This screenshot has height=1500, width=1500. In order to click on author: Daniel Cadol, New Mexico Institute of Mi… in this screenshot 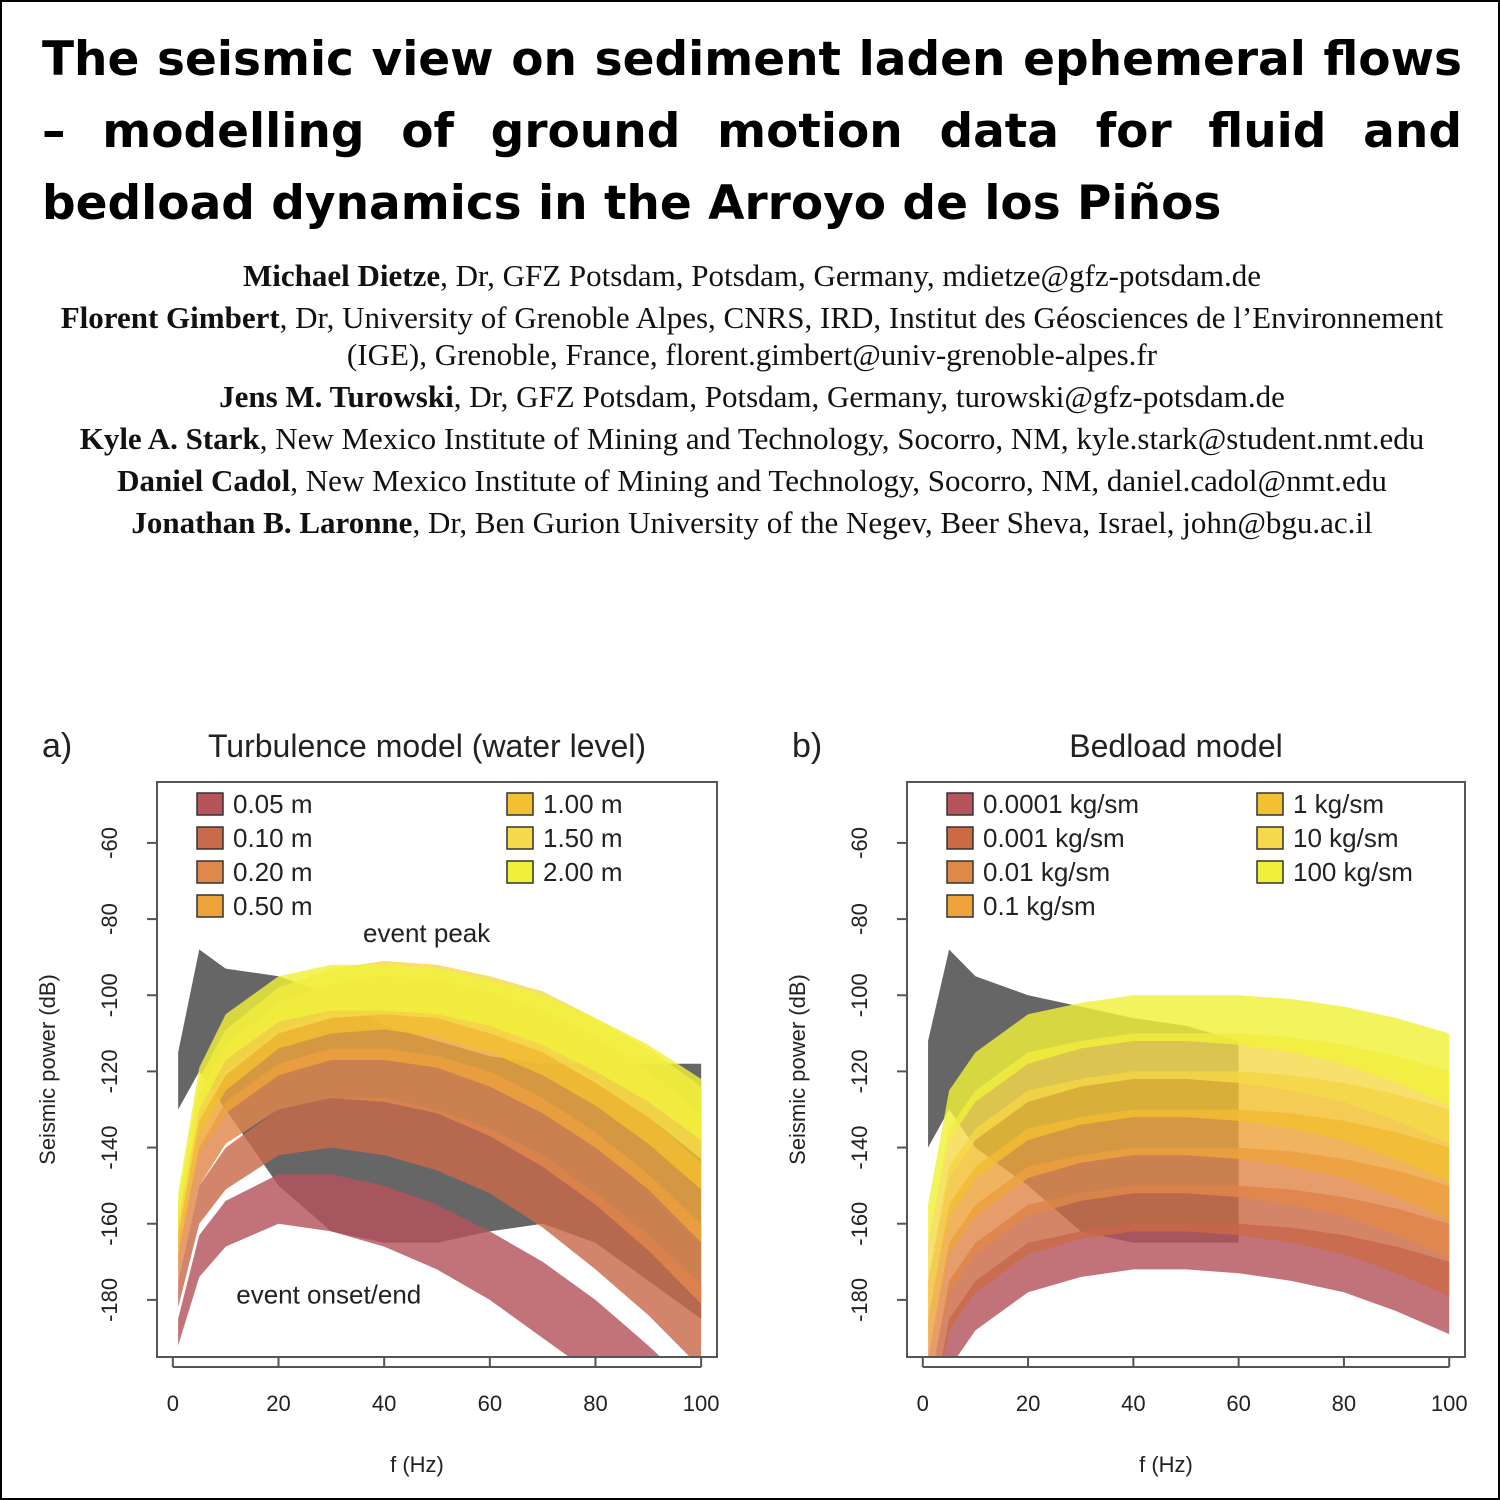, I will do `click(752, 480)`.